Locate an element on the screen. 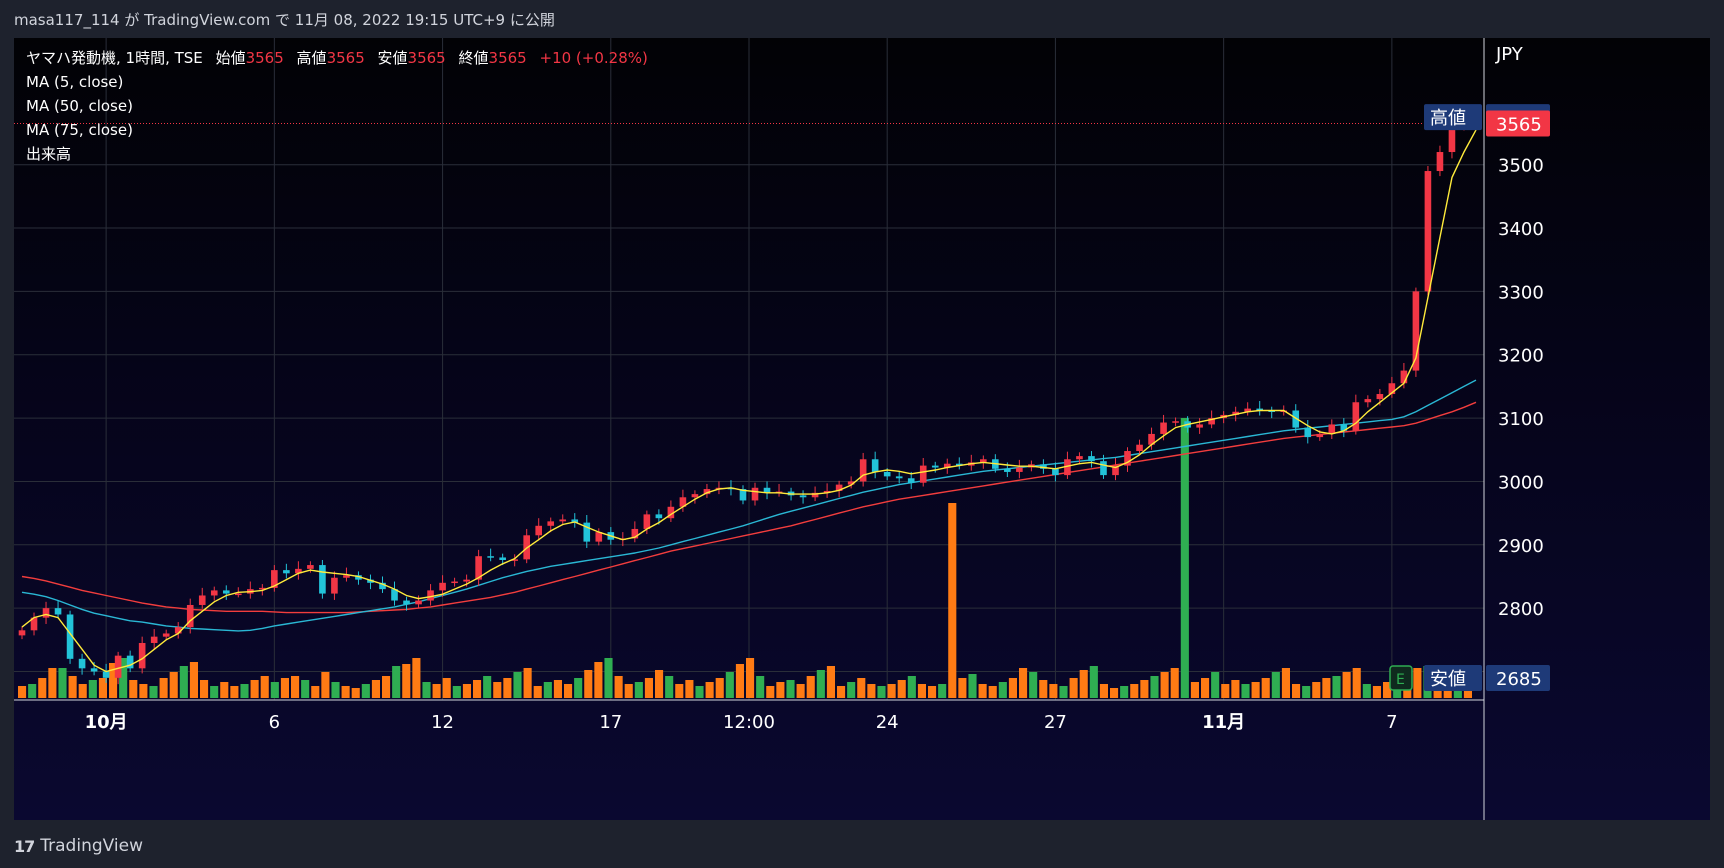 Image resolution: width=1724 pixels, height=868 pixels. price-tick-label: 2800 is located at coordinates (1521, 609).